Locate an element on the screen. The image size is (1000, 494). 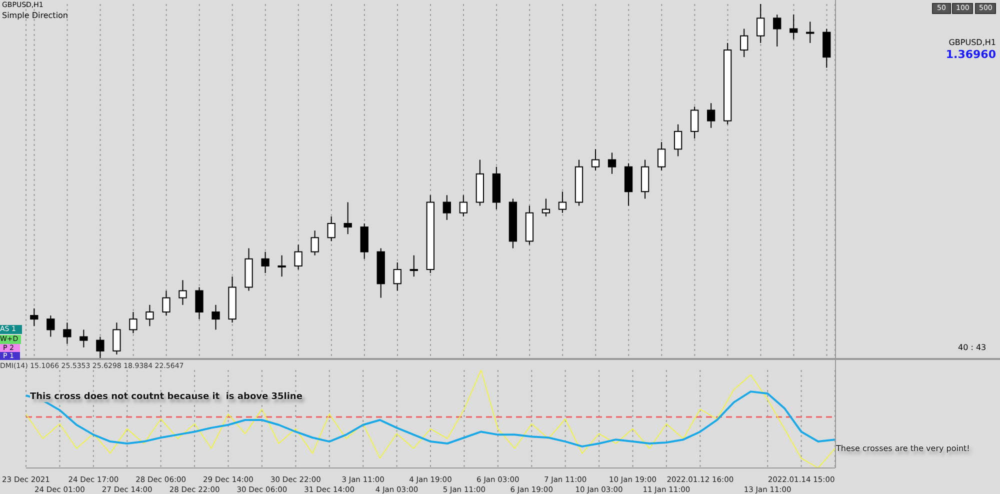
text: GBPUSD,H1 is located at coordinates (972, 42).